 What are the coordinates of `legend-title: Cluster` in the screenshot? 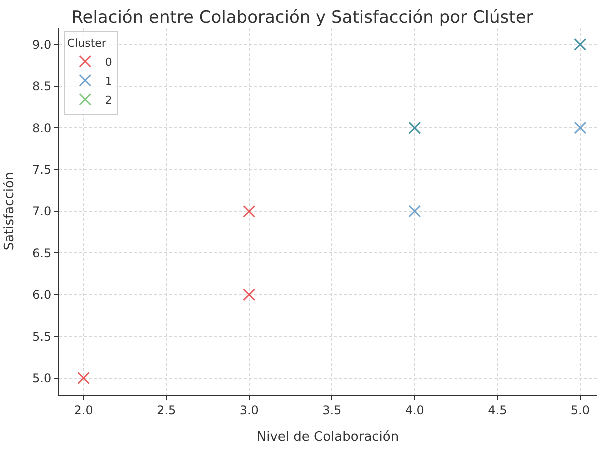 It's located at (87, 43).